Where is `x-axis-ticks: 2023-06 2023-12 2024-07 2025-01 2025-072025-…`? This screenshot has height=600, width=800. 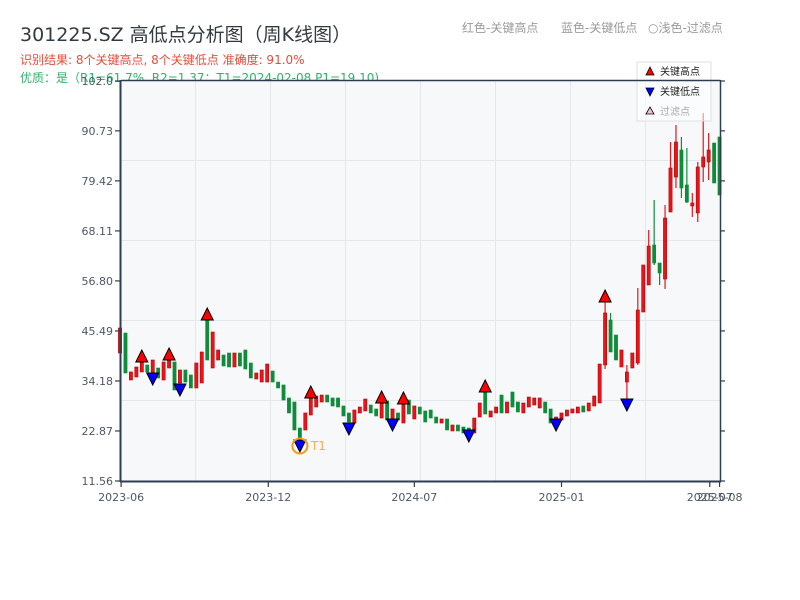
x-axis-ticks: 2023-06 2023-12 2024-07 2025-01 2025-072025-… is located at coordinates (420, 493).